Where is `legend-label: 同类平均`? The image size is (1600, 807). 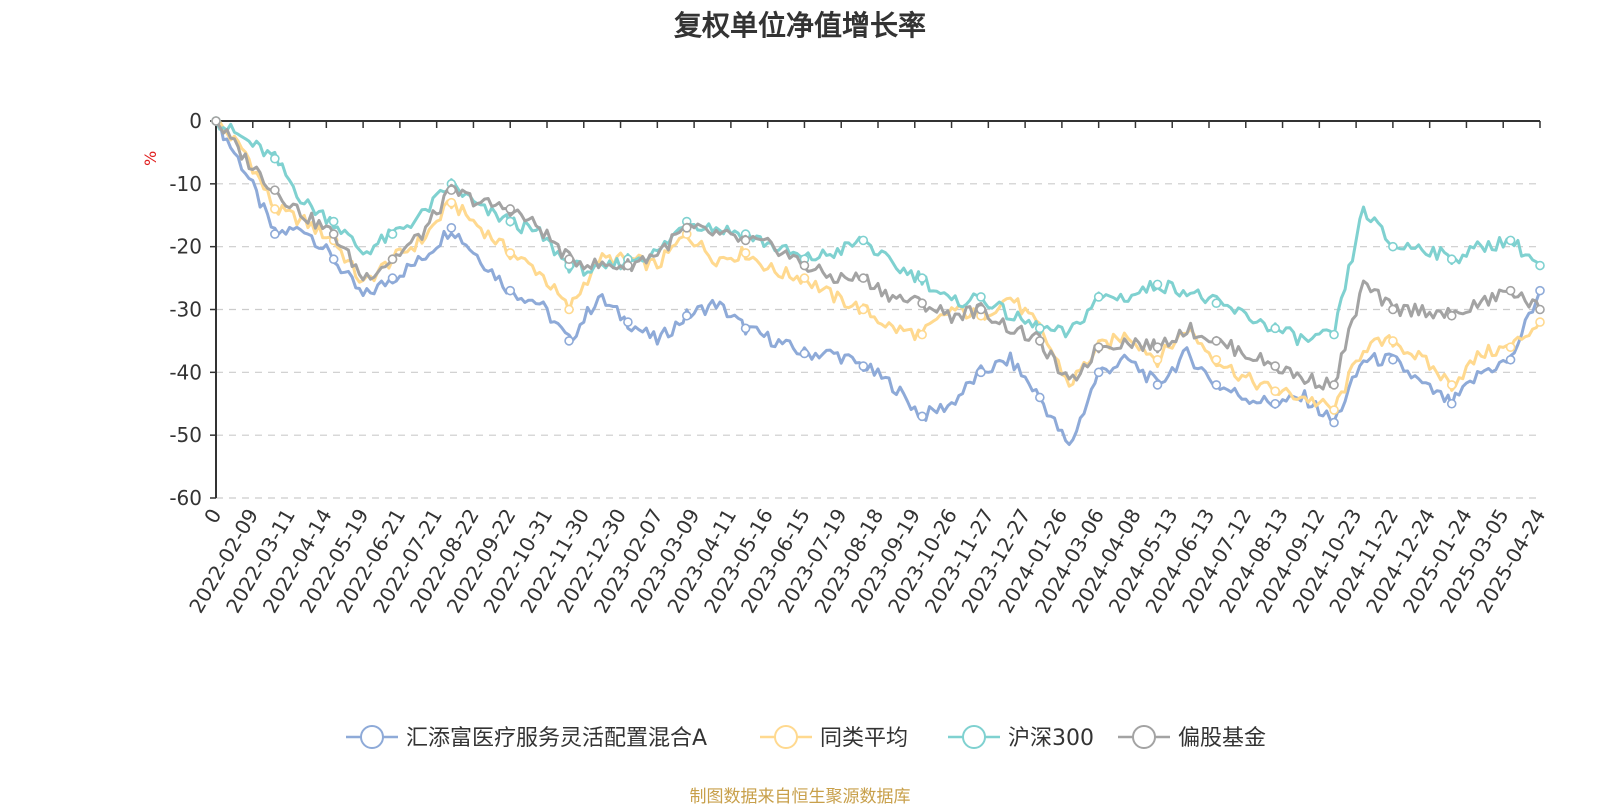 legend-label: 同类平均 is located at coordinates (864, 738).